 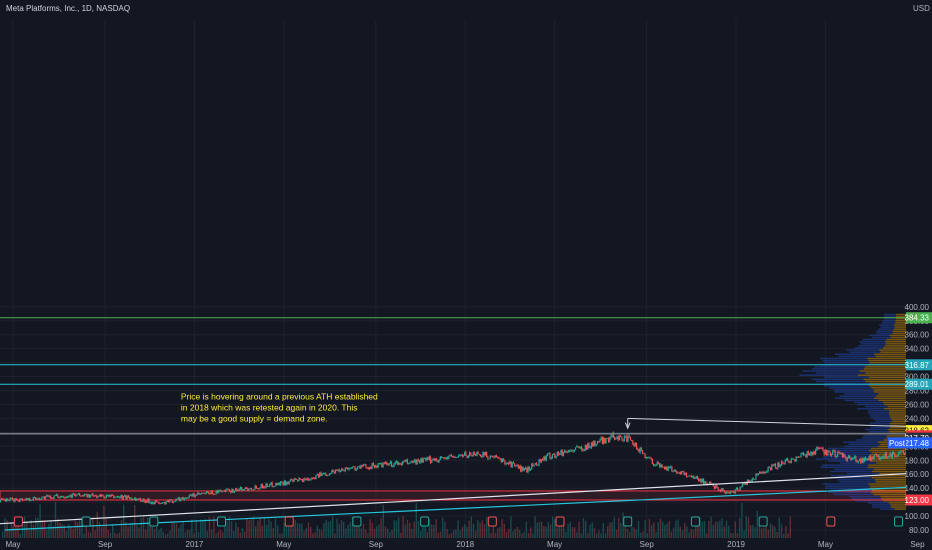 What do you see at coordinates (919, 365) in the screenshot?
I see `price-tag-316.87` at bounding box center [919, 365].